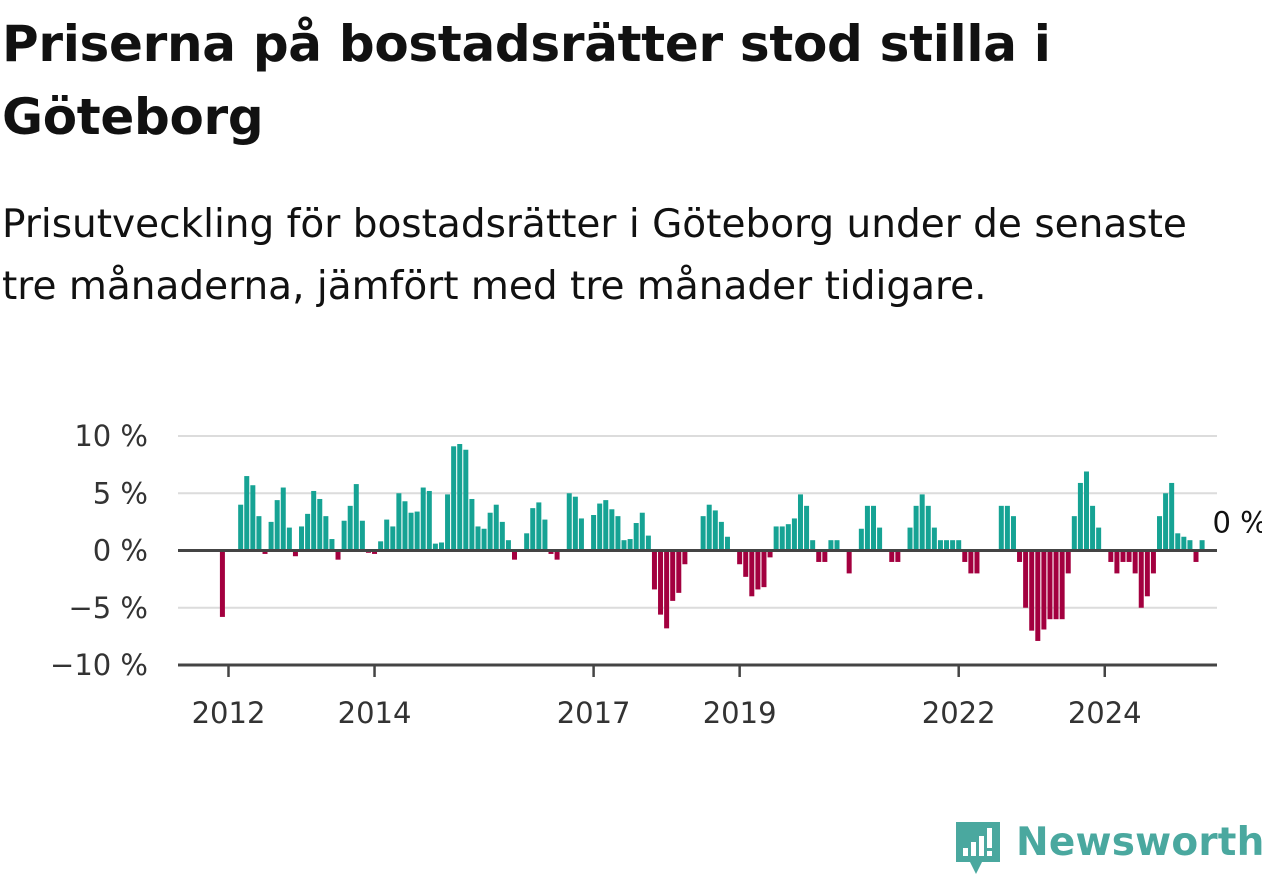 The height and width of the screenshot is (882, 1262). Describe the element at coordinates (1105, 713) in the screenshot. I see `x-tick-label: 2024` at that location.